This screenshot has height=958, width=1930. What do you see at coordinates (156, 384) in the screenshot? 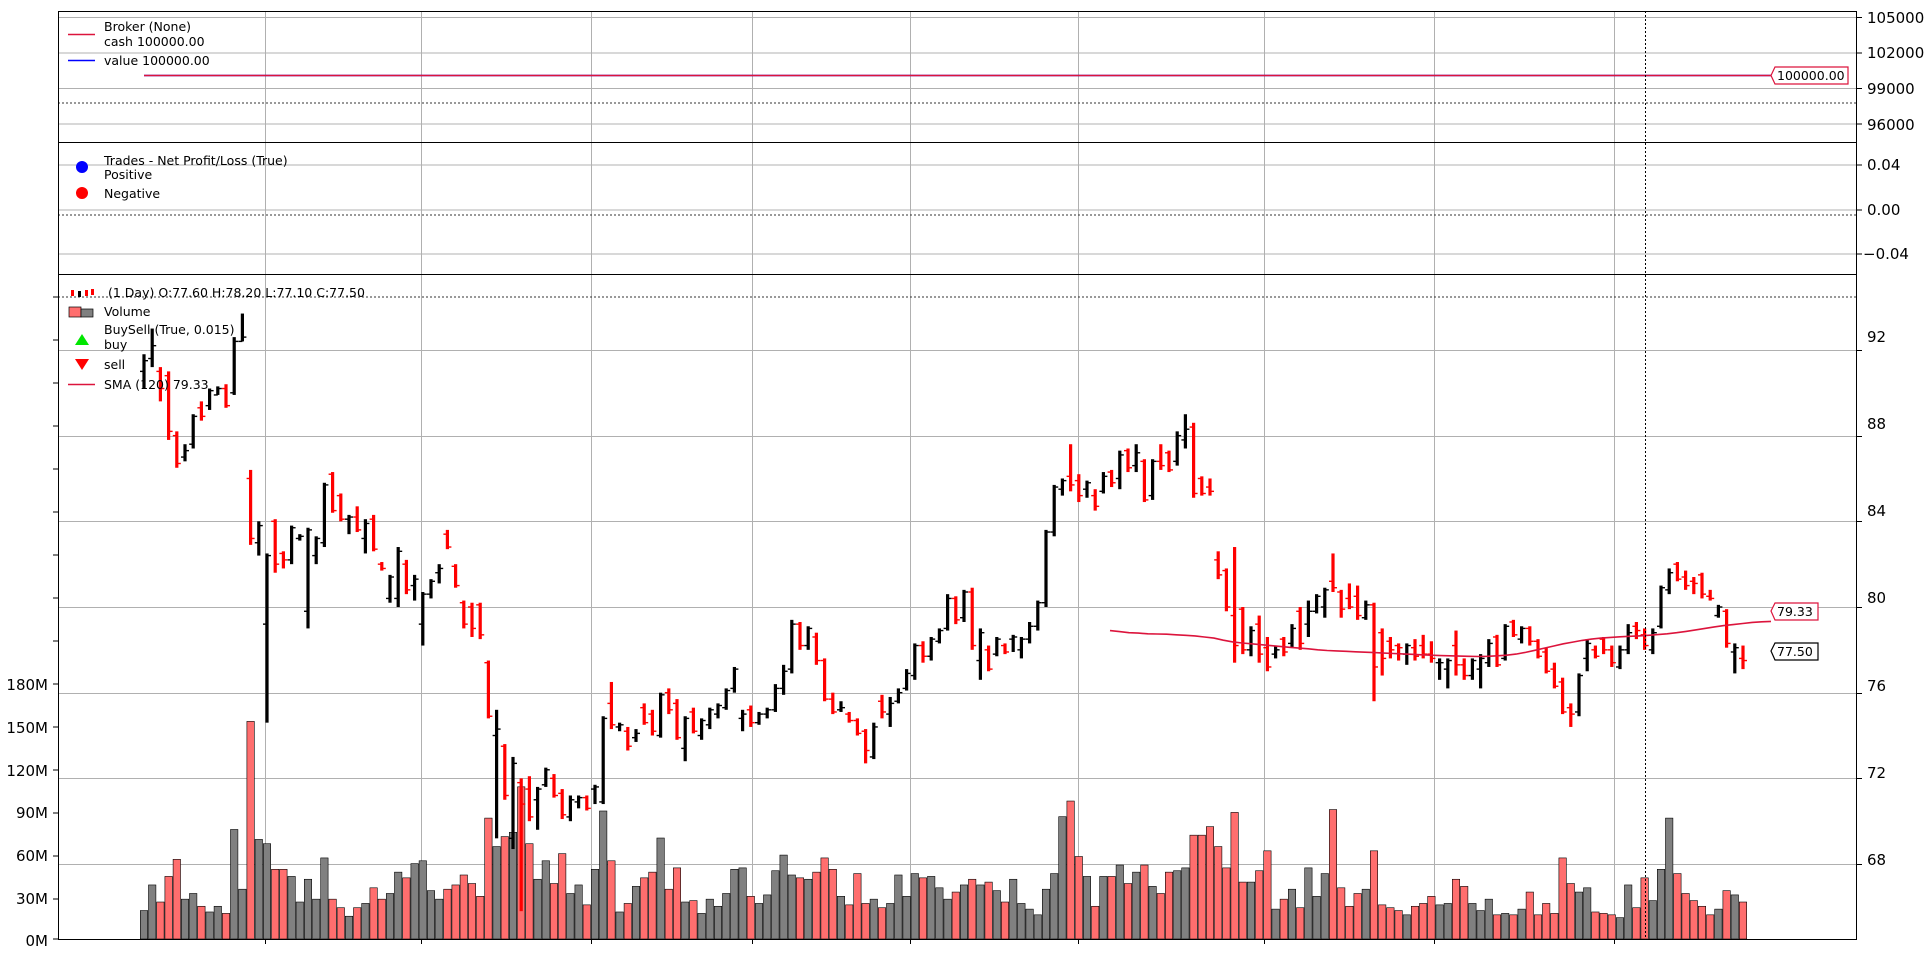
I see `sma-legend-label: SMA (120) 79.33` at bounding box center [156, 384].